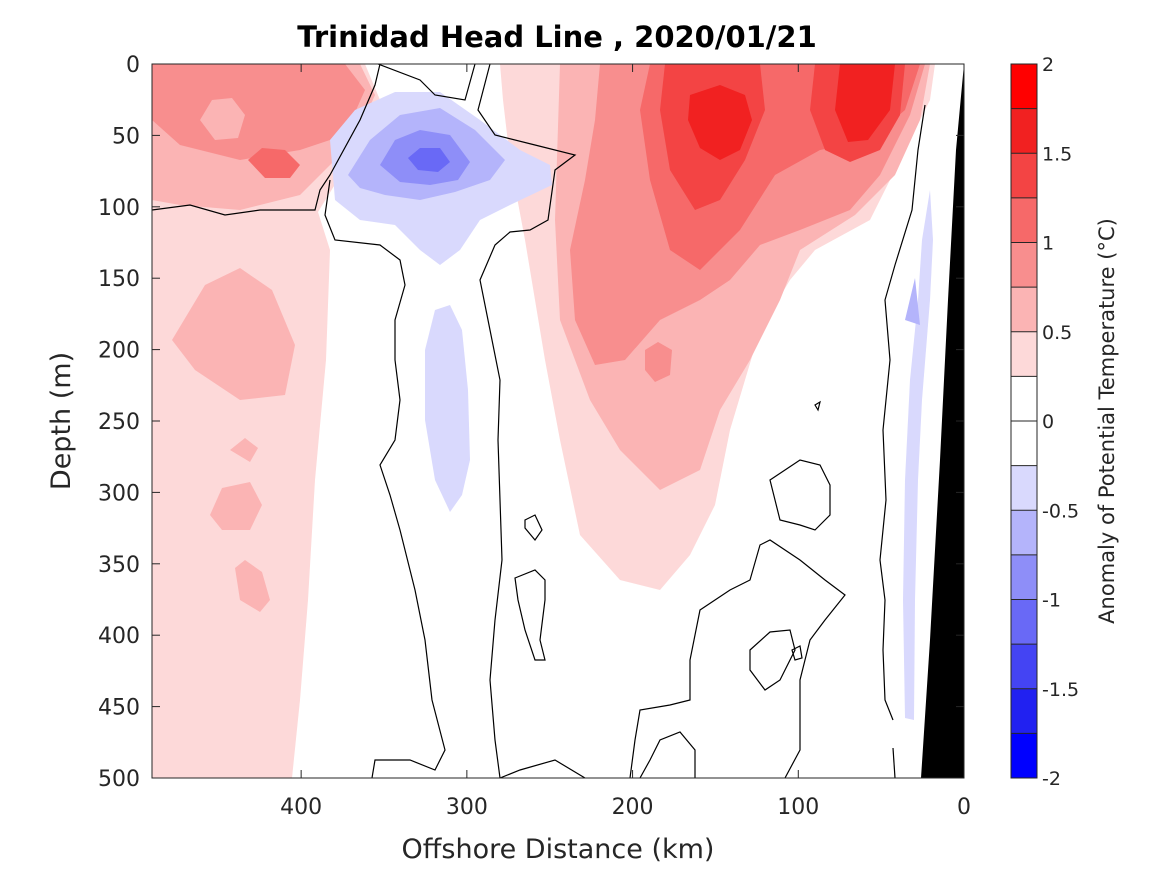 This screenshot has width=1167, height=875. Describe the element at coordinates (558, 849) in the screenshot. I see `x-axis-label: Offshore Distance (km)` at that location.